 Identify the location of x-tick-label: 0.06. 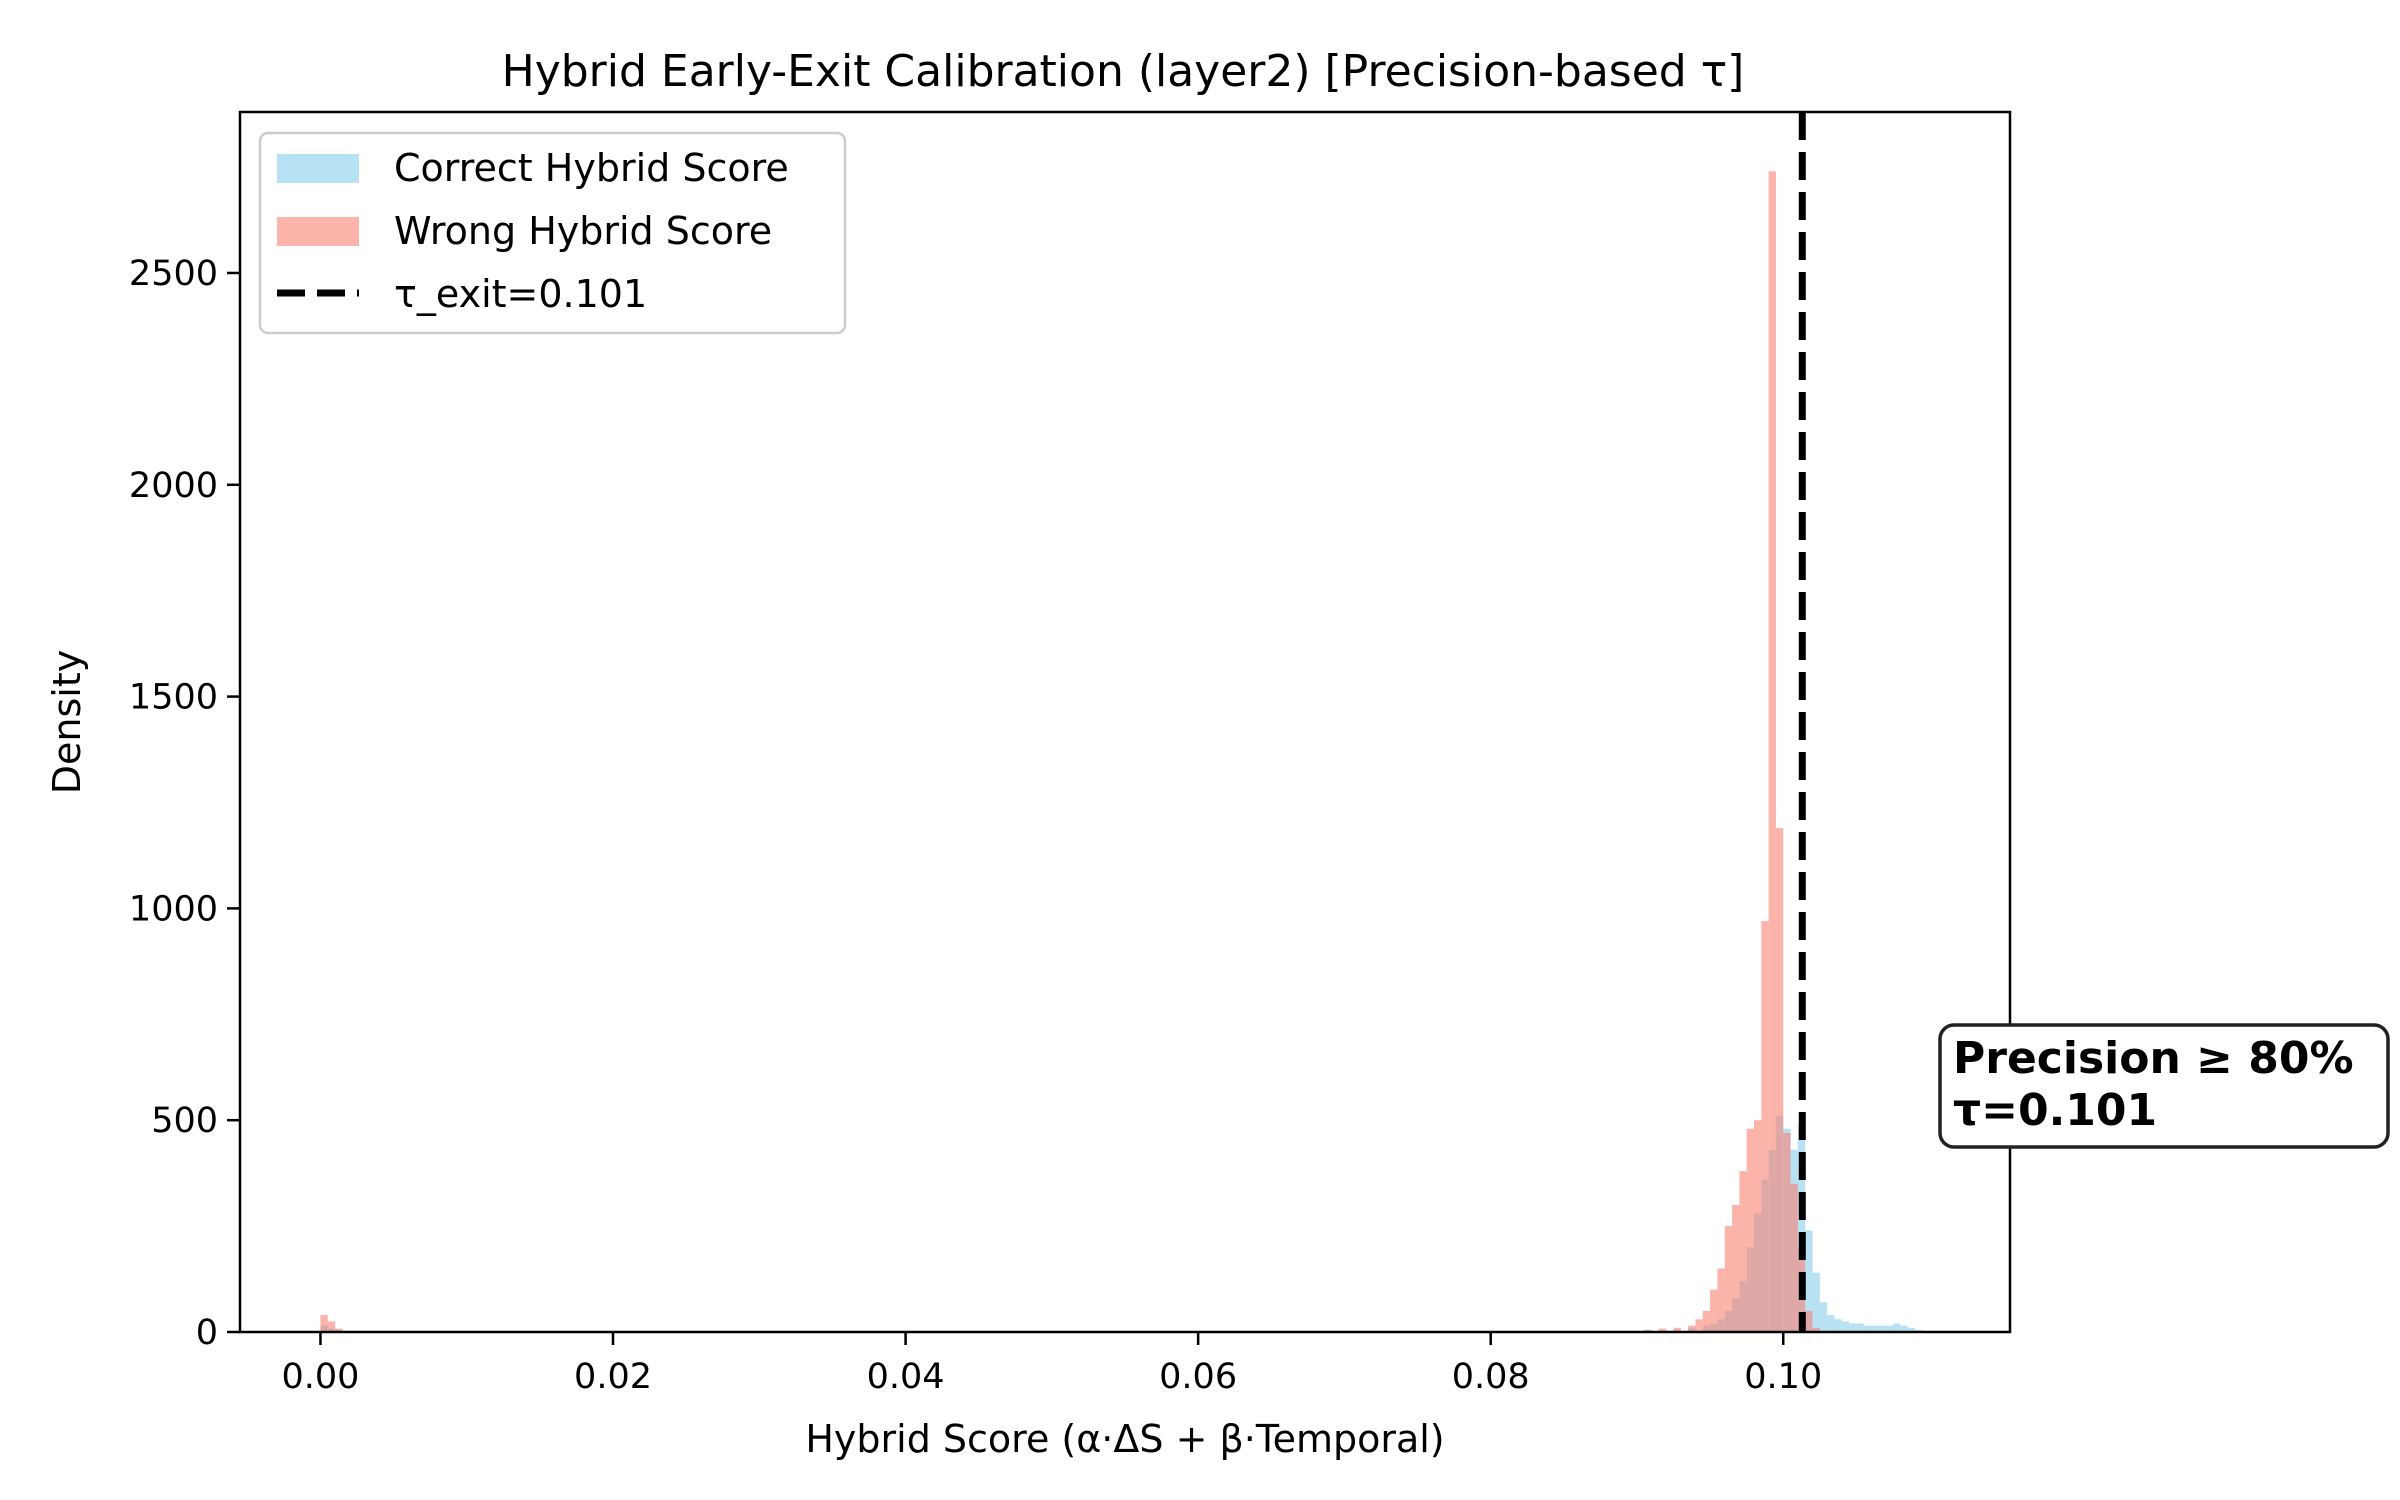
(1198, 1377).